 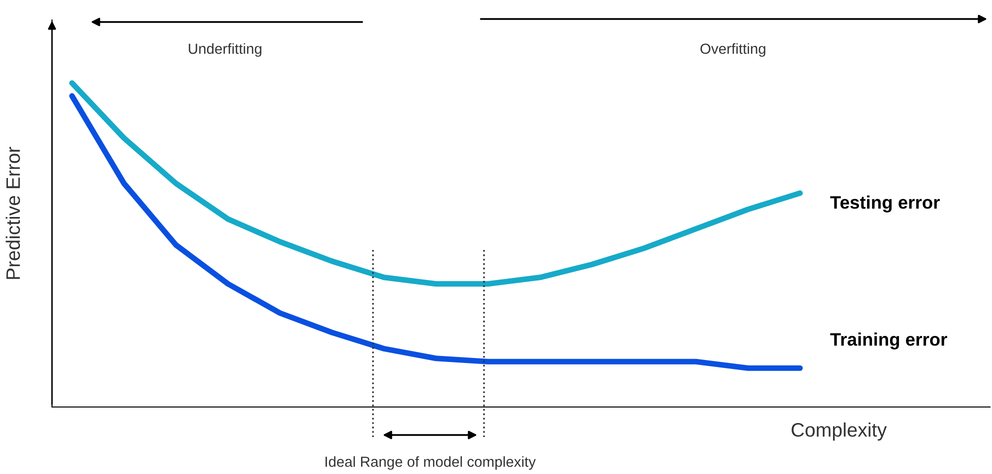 I want to click on x-axis-title: Complexity, so click(x=839, y=431).